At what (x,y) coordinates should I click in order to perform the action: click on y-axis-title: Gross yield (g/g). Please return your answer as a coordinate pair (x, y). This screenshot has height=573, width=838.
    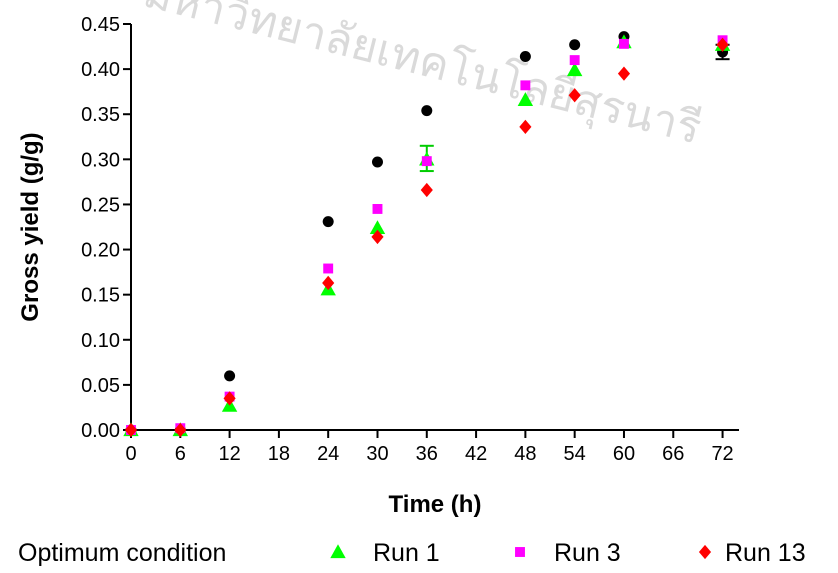
    Looking at the image, I should click on (30, 226).